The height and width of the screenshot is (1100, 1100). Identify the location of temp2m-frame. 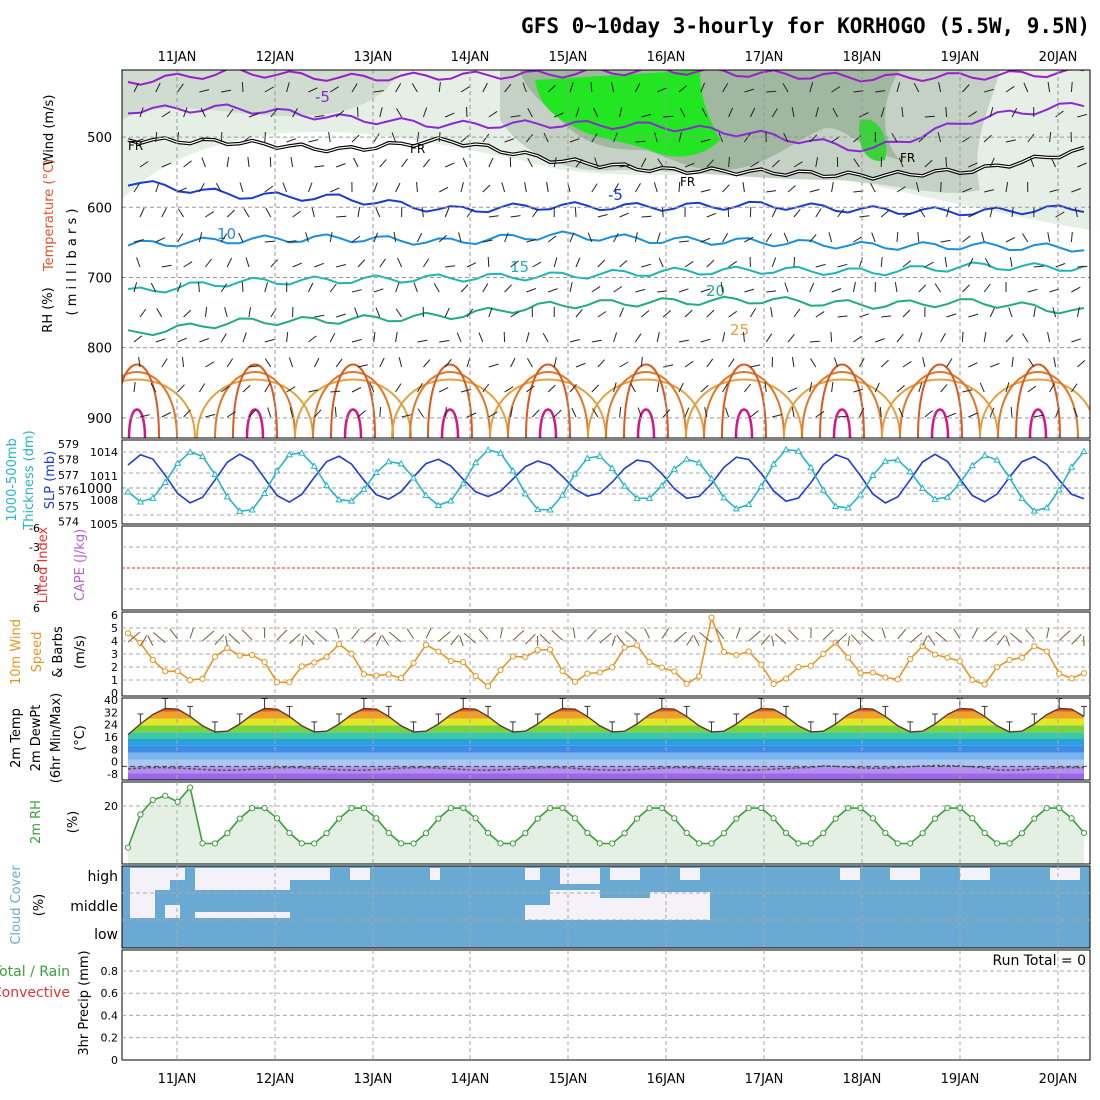
(606, 739).